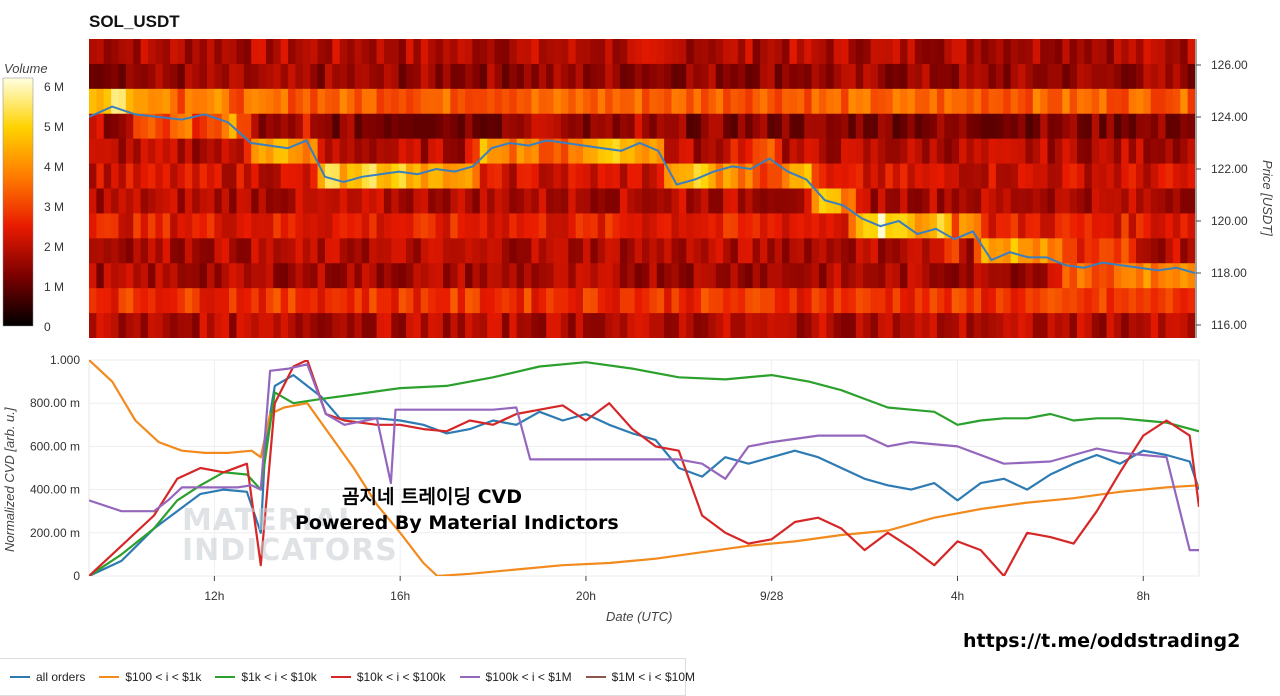 The image size is (1280, 696). I want to click on legend-item: $100k < i < $1M, so click(515, 677).